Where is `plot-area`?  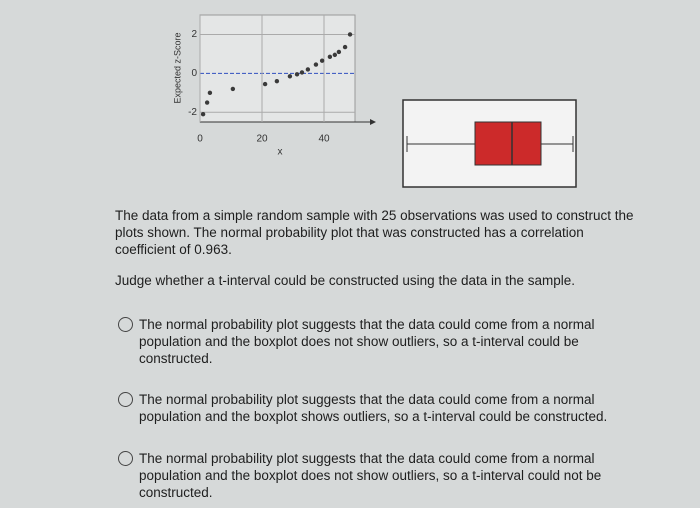
plot-area is located at coordinates (277, 68).